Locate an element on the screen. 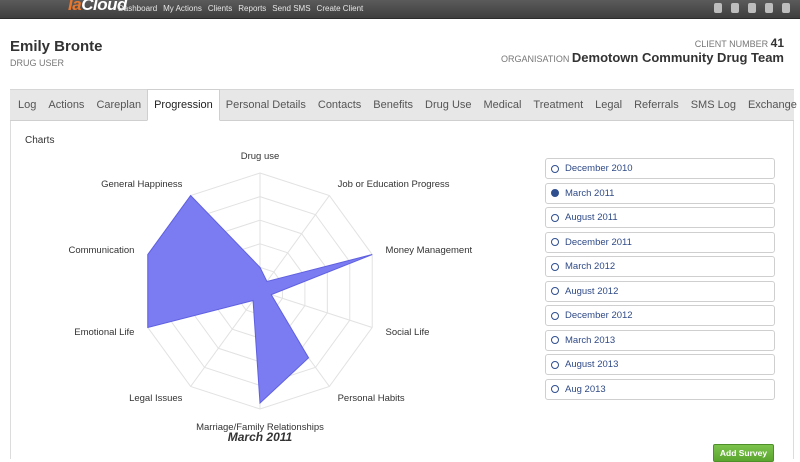 This screenshot has height=462, width=800. axis-label: General Happiness is located at coordinates (142, 184).